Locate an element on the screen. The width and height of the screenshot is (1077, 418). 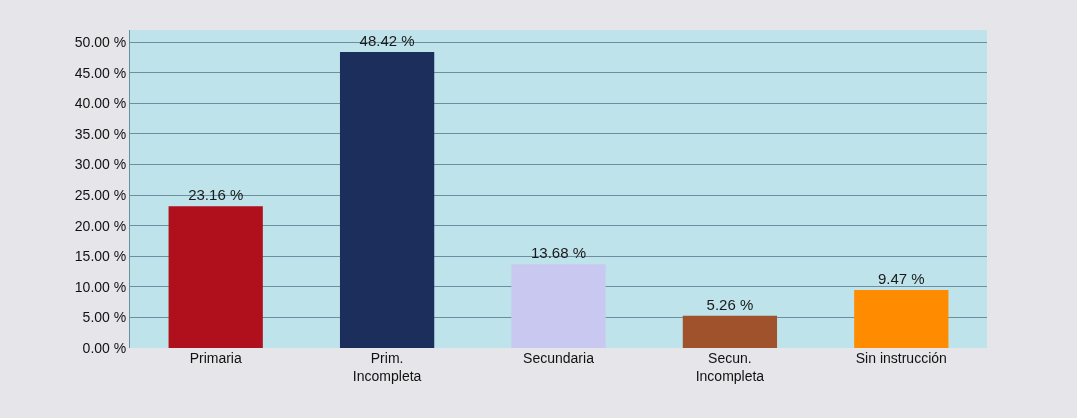
x-tick-label: Secundaria is located at coordinates (559, 358).